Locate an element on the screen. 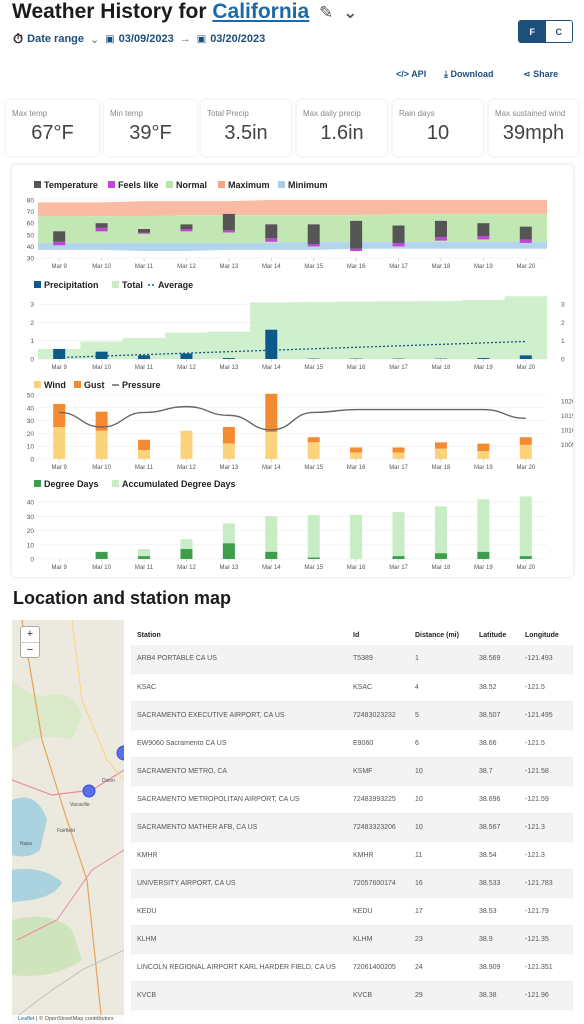 Image resolution: width=584 pixels, height=1024 pixels. y-tick-label: 20 is located at coordinates (31, 531).